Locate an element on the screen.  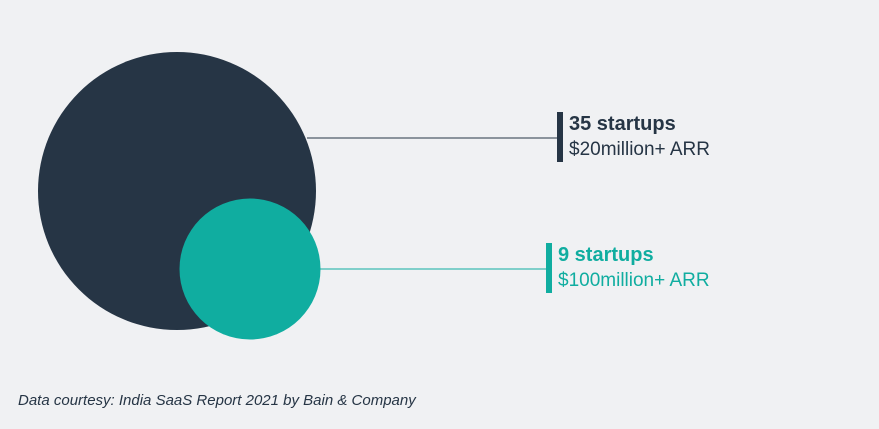
count-label-9-startups: 9 startups is located at coordinates (606, 255).